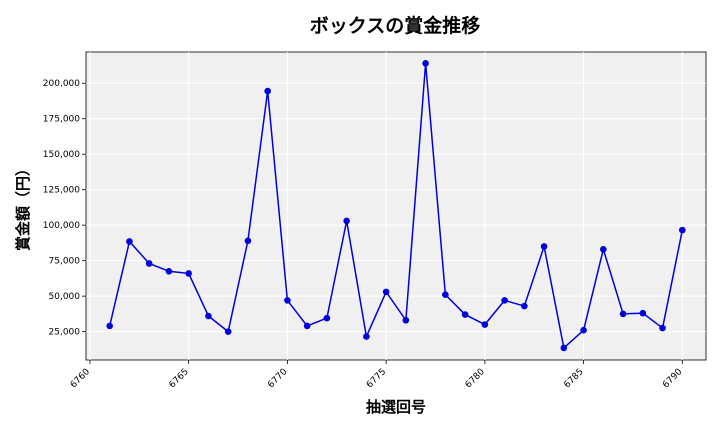 This screenshot has width=720, height=432. Describe the element at coordinates (61, 84) in the screenshot. I see `y-tick-label: 200,000` at that location.